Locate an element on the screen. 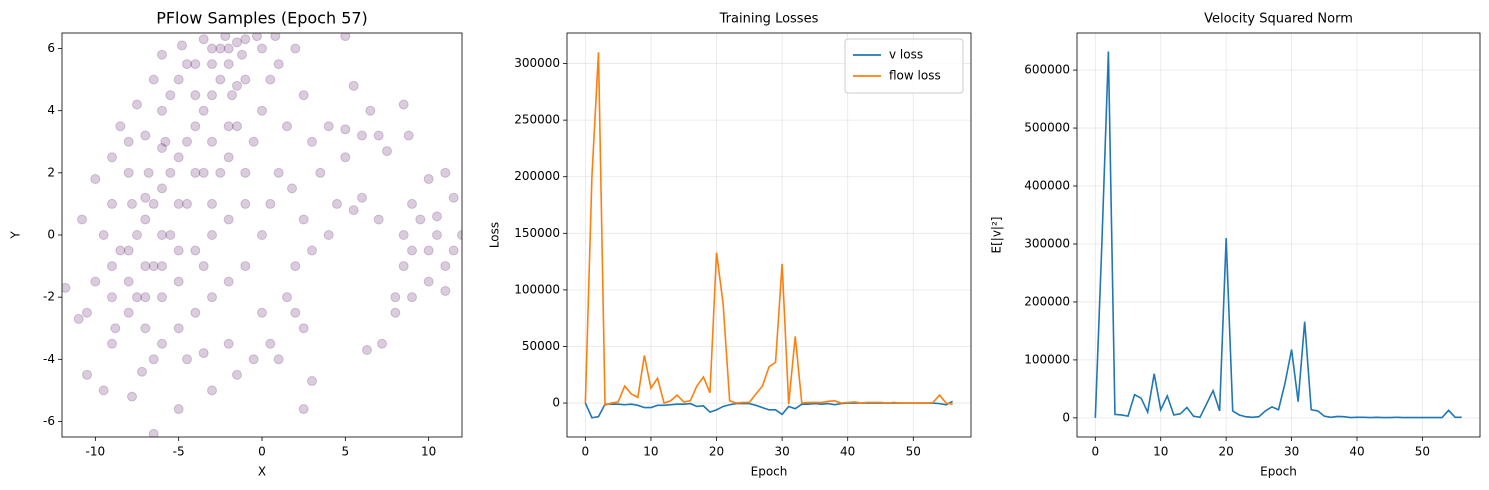  y-axis-label: Y is located at coordinates (16, 235).